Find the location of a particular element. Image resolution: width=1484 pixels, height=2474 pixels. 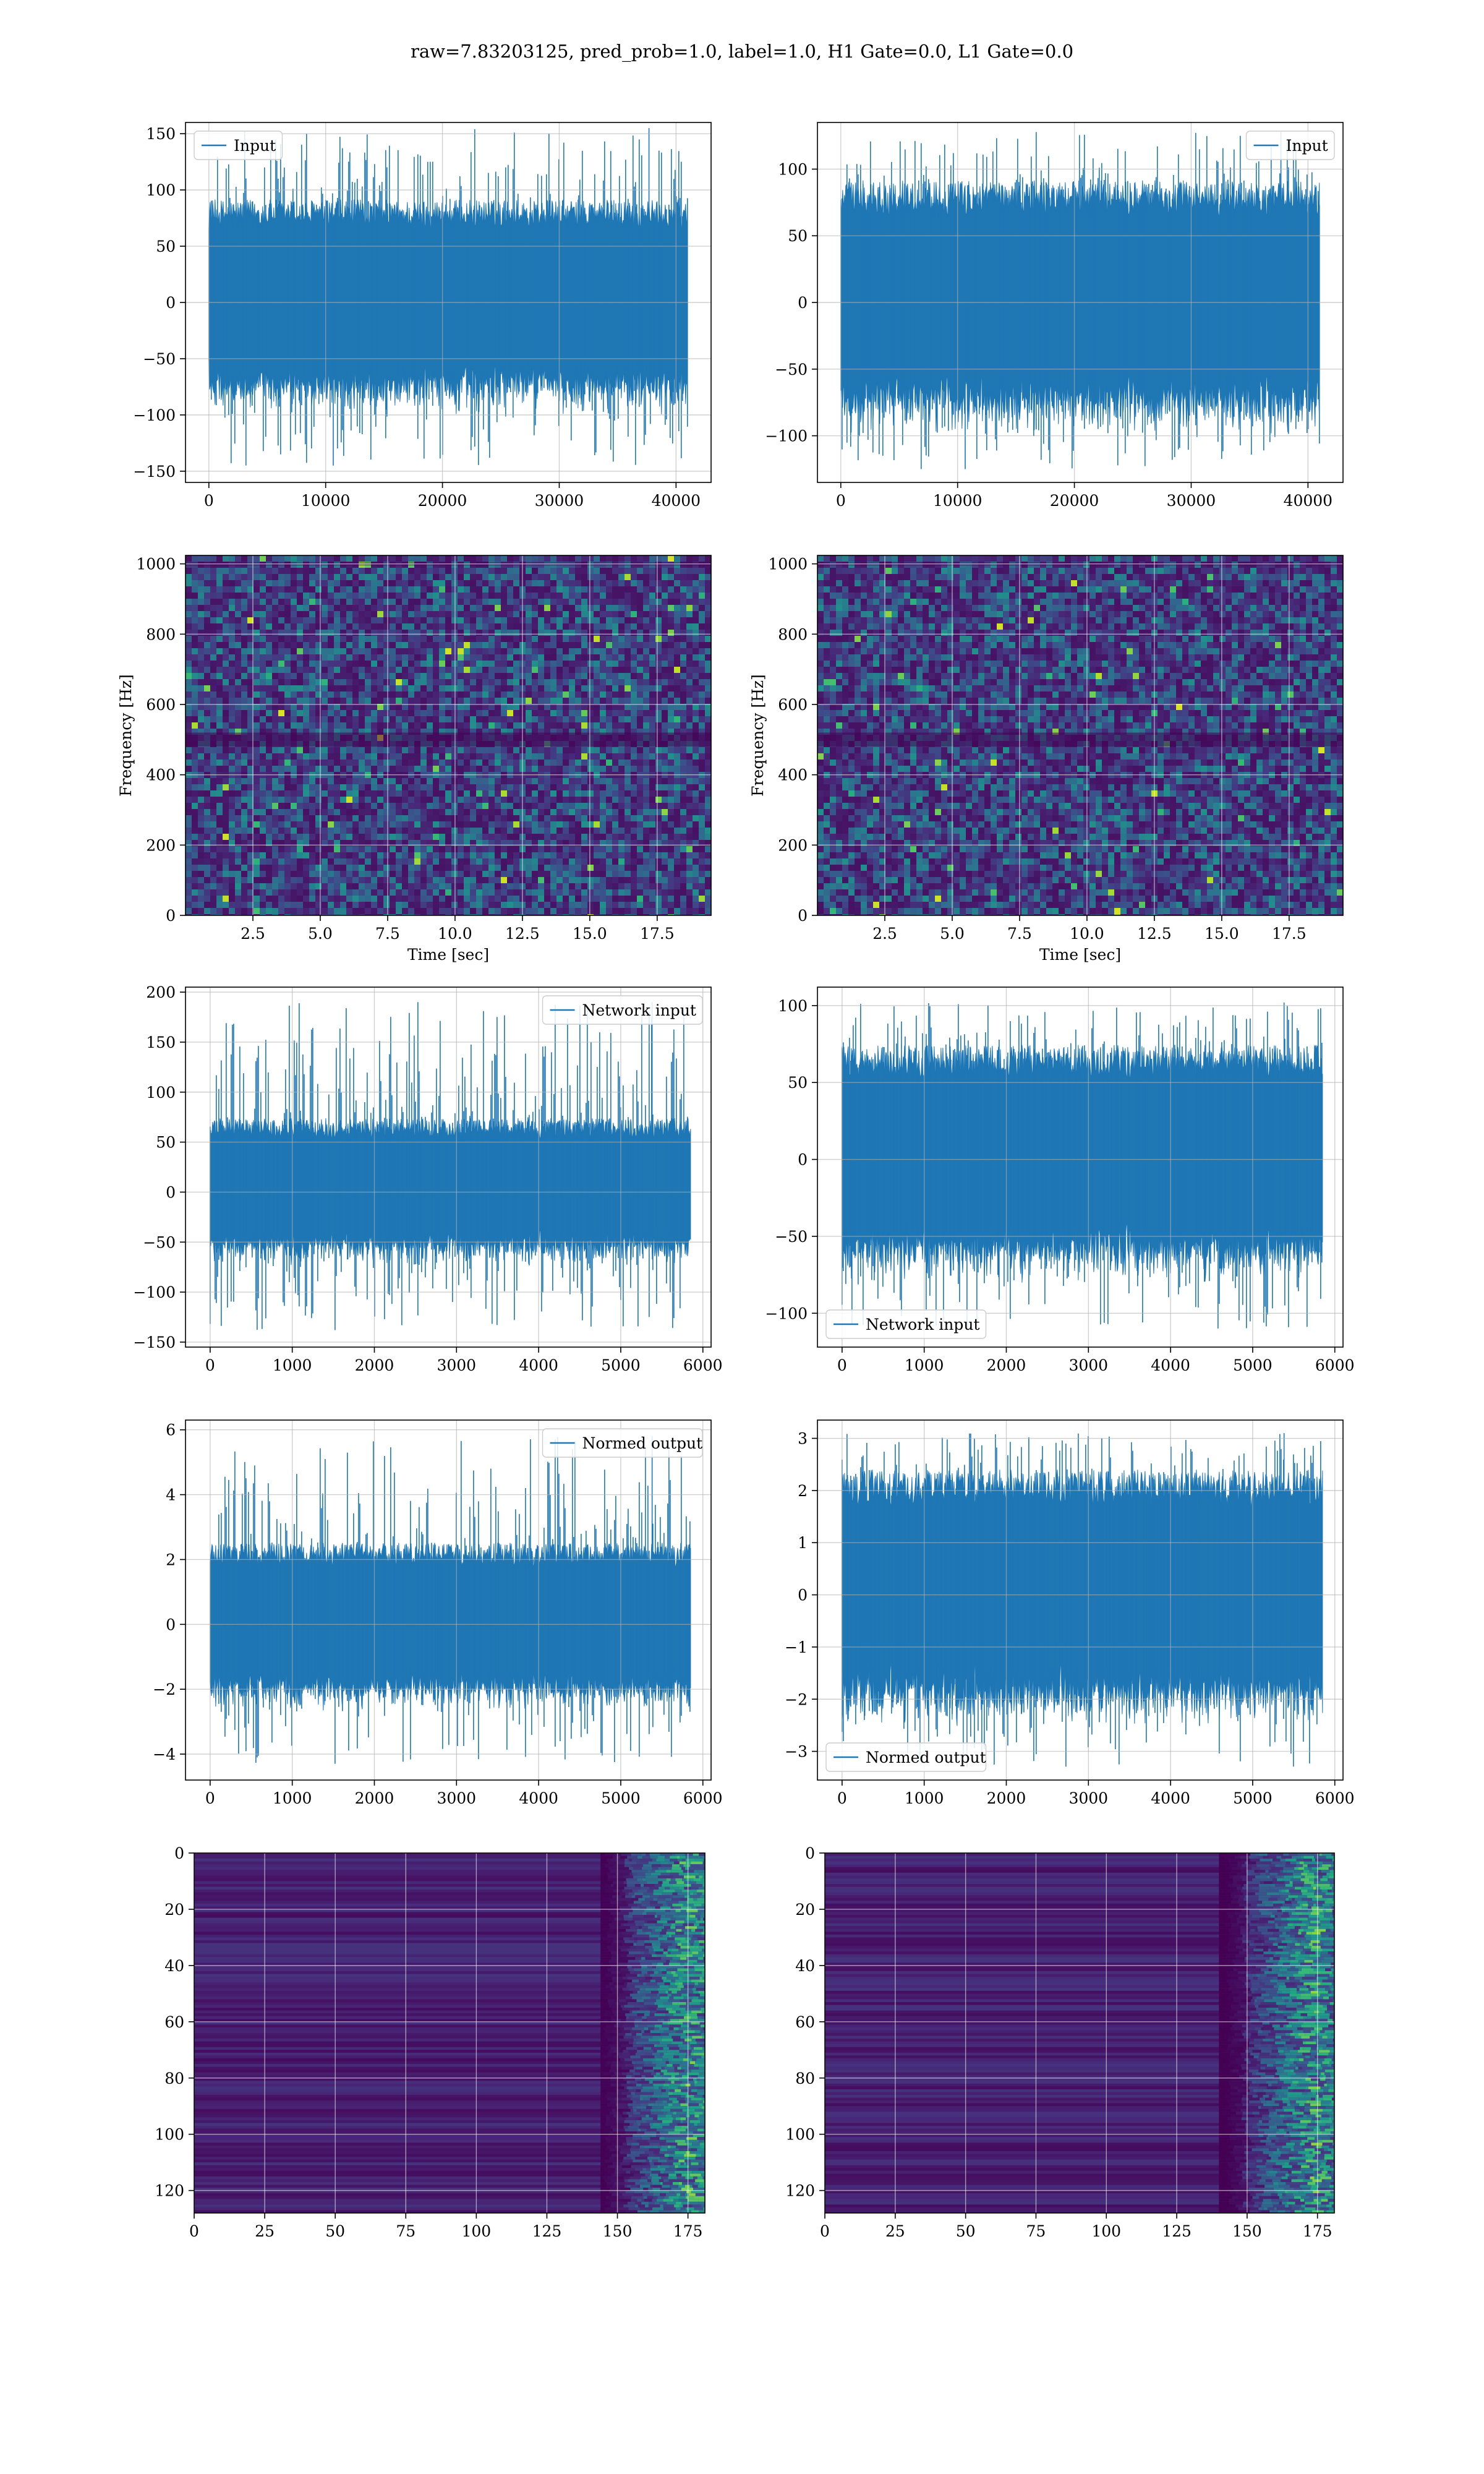

y-tick-label: 50 is located at coordinates (166, 1143).